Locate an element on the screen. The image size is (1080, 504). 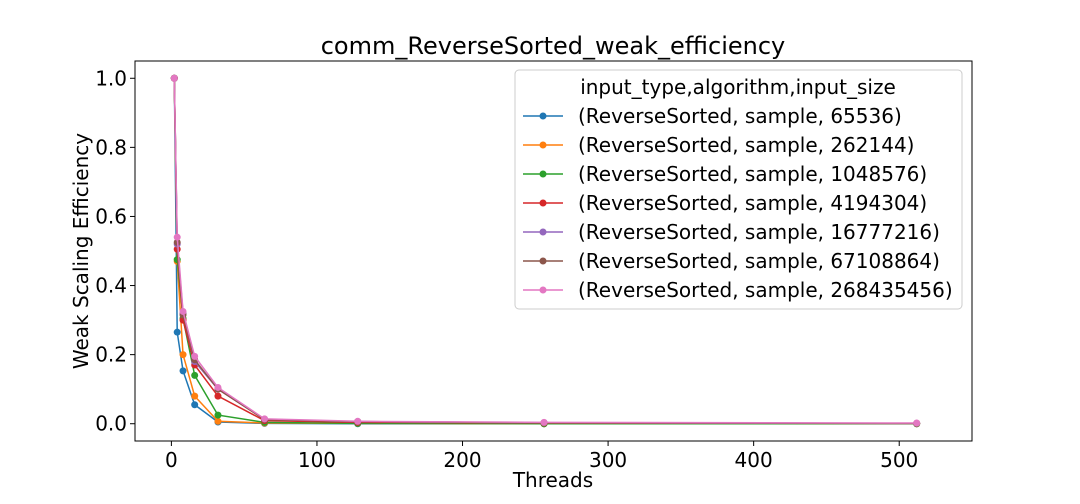
legend-label: (ReverseSorted, sample, 16777216) is located at coordinates (759, 232).